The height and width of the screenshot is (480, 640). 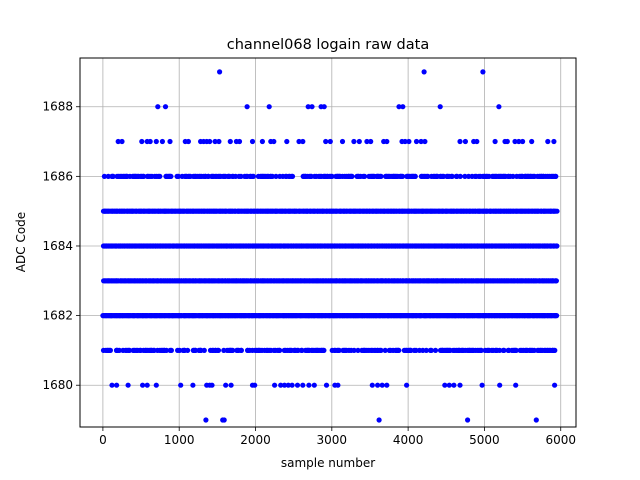 What do you see at coordinates (57, 107) in the screenshot?
I see `y-tick-label: 1688` at bounding box center [57, 107].